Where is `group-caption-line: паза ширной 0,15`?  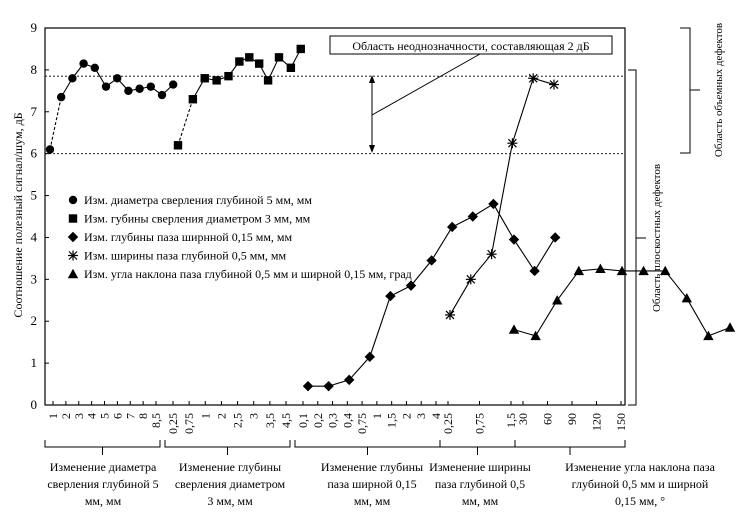 group-caption-line: паза ширной 0,15 is located at coordinates (371, 484).